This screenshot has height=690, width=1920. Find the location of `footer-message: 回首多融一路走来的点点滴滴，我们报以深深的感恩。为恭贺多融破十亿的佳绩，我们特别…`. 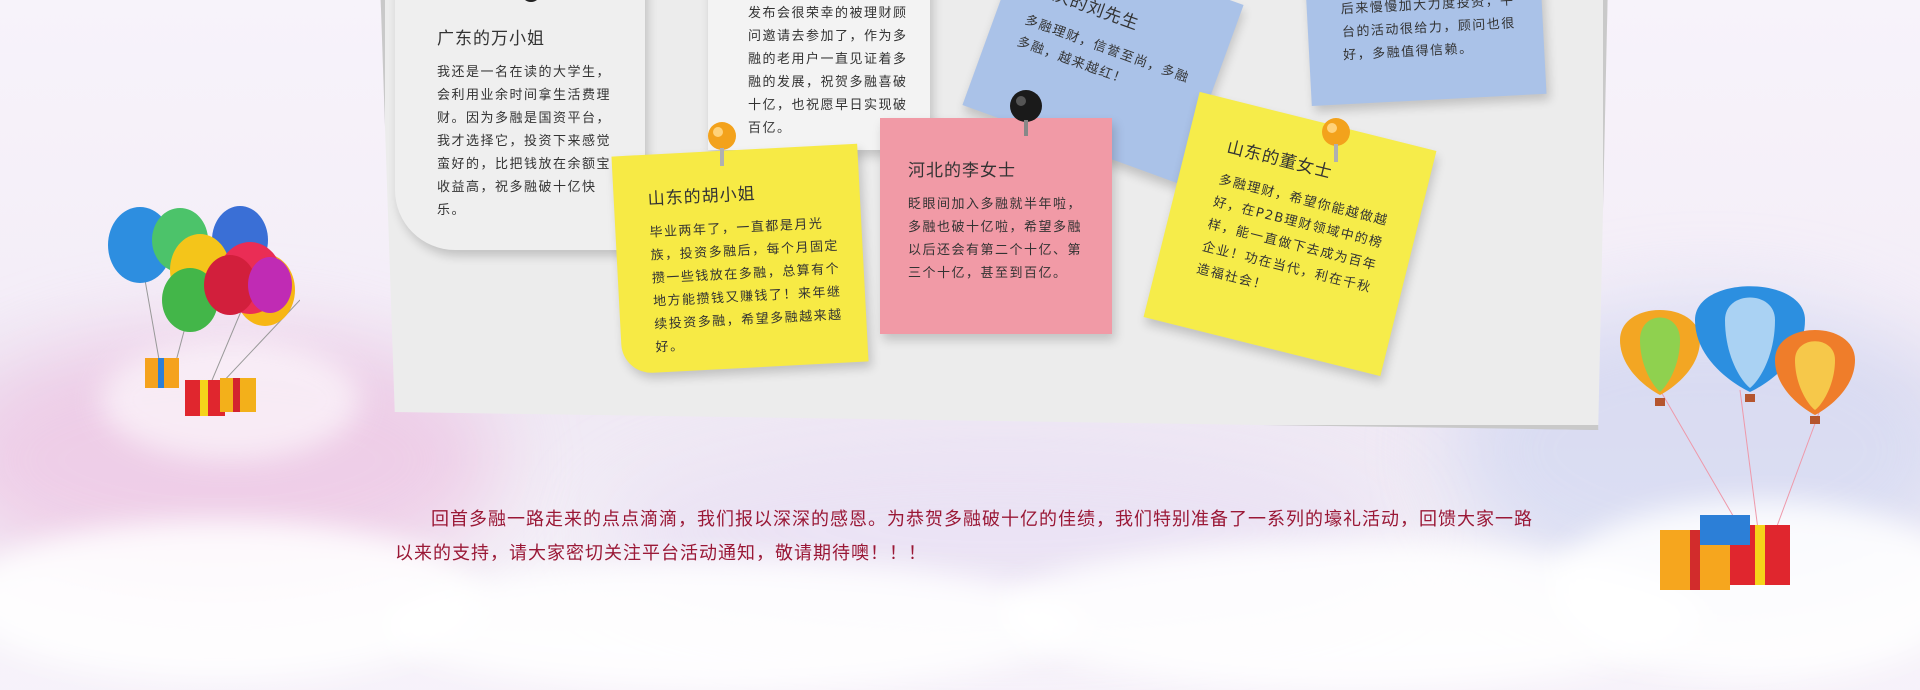

footer-message: 回首多融一路走来的点点滴滴，我们报以深深的感恩。为恭贺多融破十亿的佳绩，我们特别… is located at coordinates (964, 536).